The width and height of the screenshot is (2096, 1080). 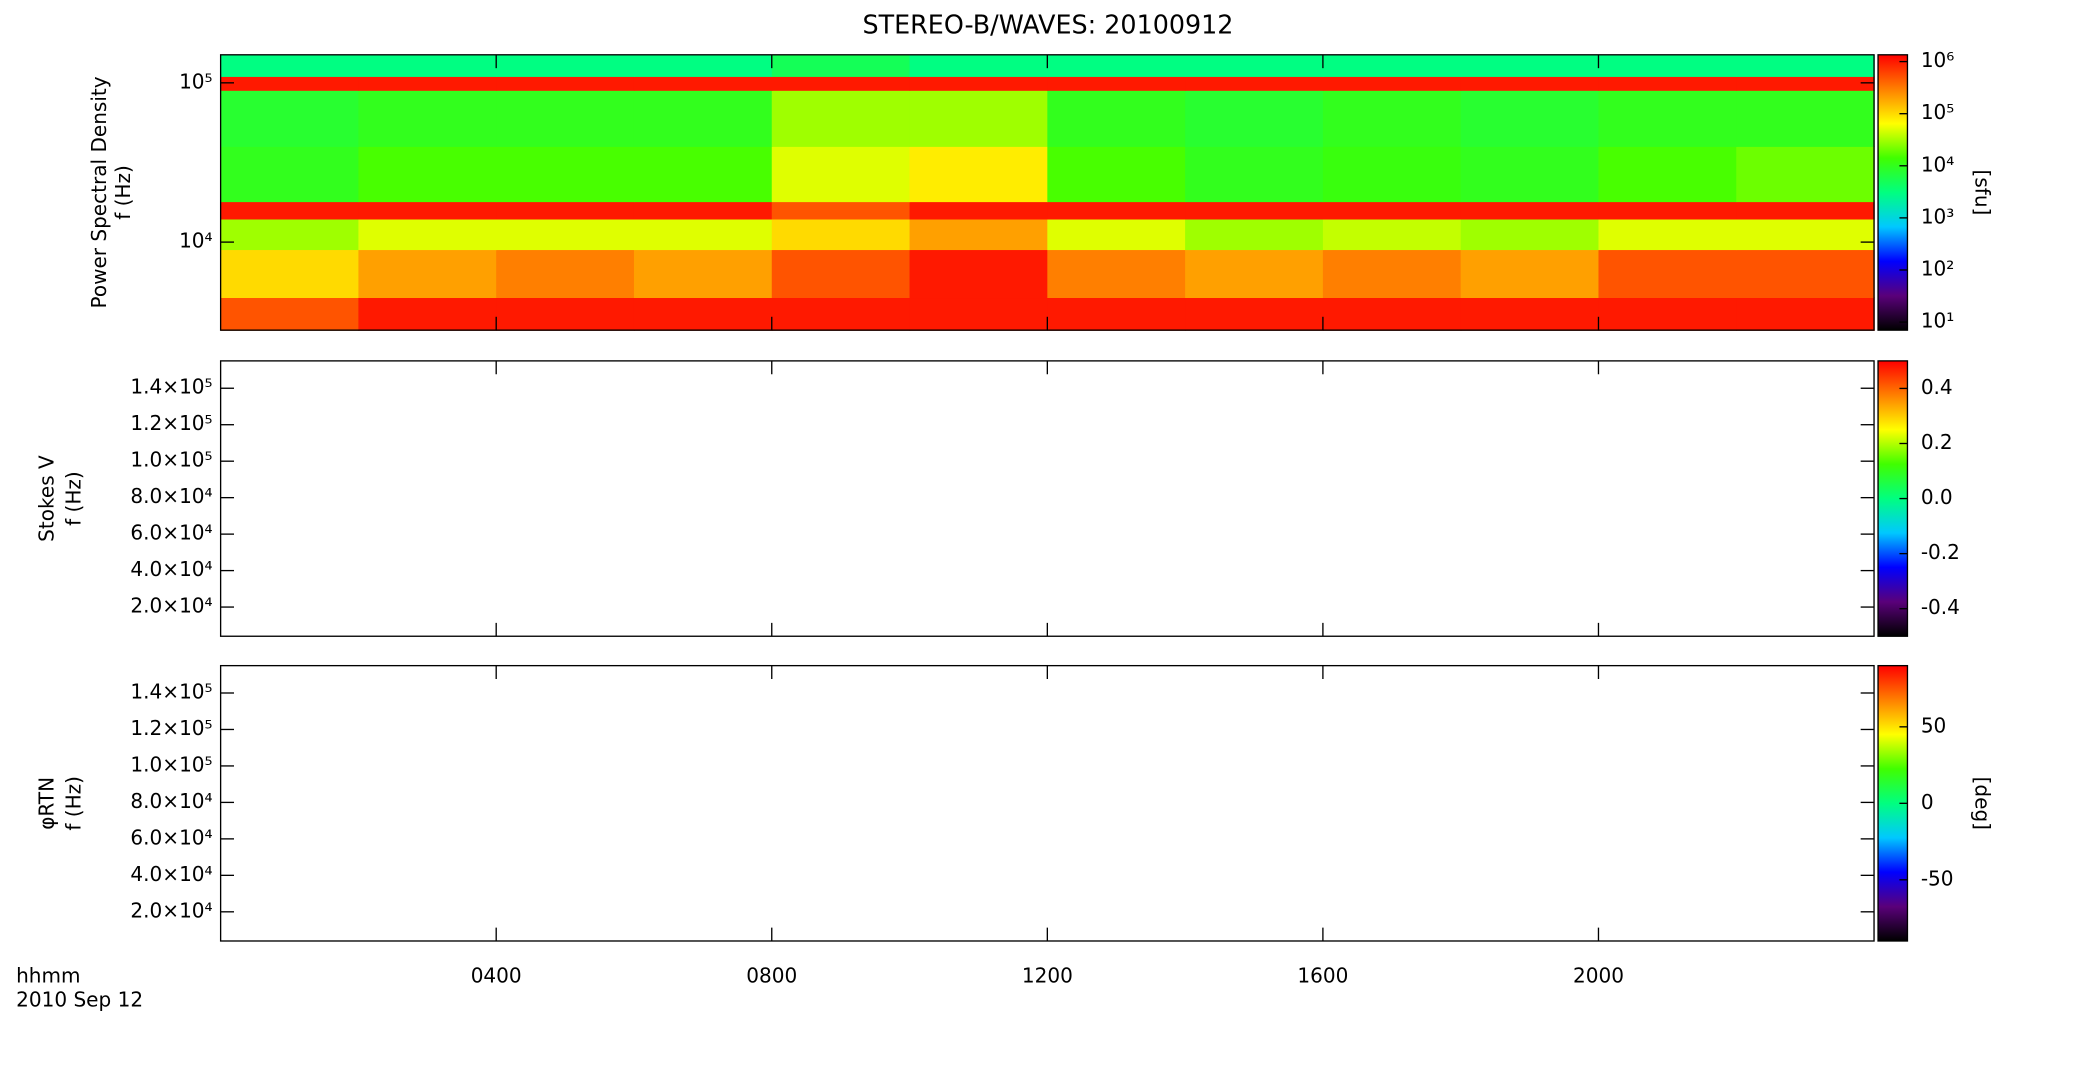 I want to click on colorbar-tick-label: 10⁵, so click(x=1938, y=112).